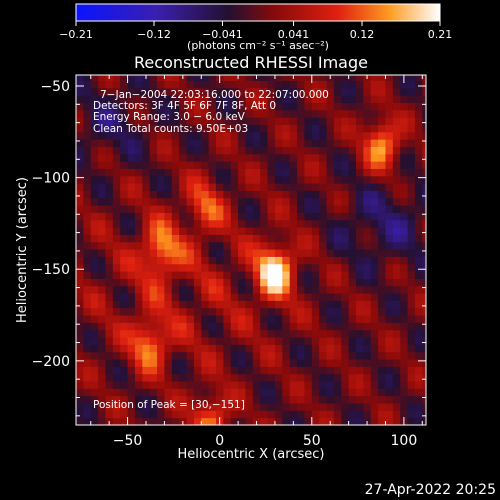 The image size is (500, 500). I want to click on y-tick-label: −100, so click(51, 179).